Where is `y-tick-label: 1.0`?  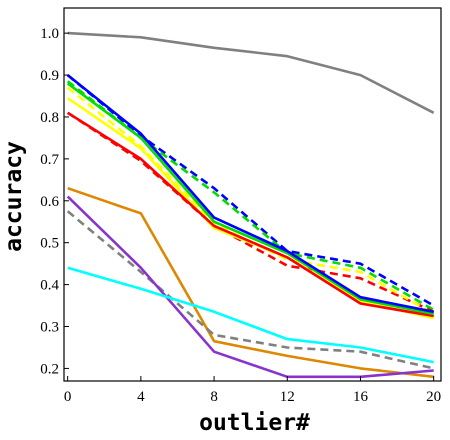
y-tick-label: 1.0 is located at coordinates (49, 34).